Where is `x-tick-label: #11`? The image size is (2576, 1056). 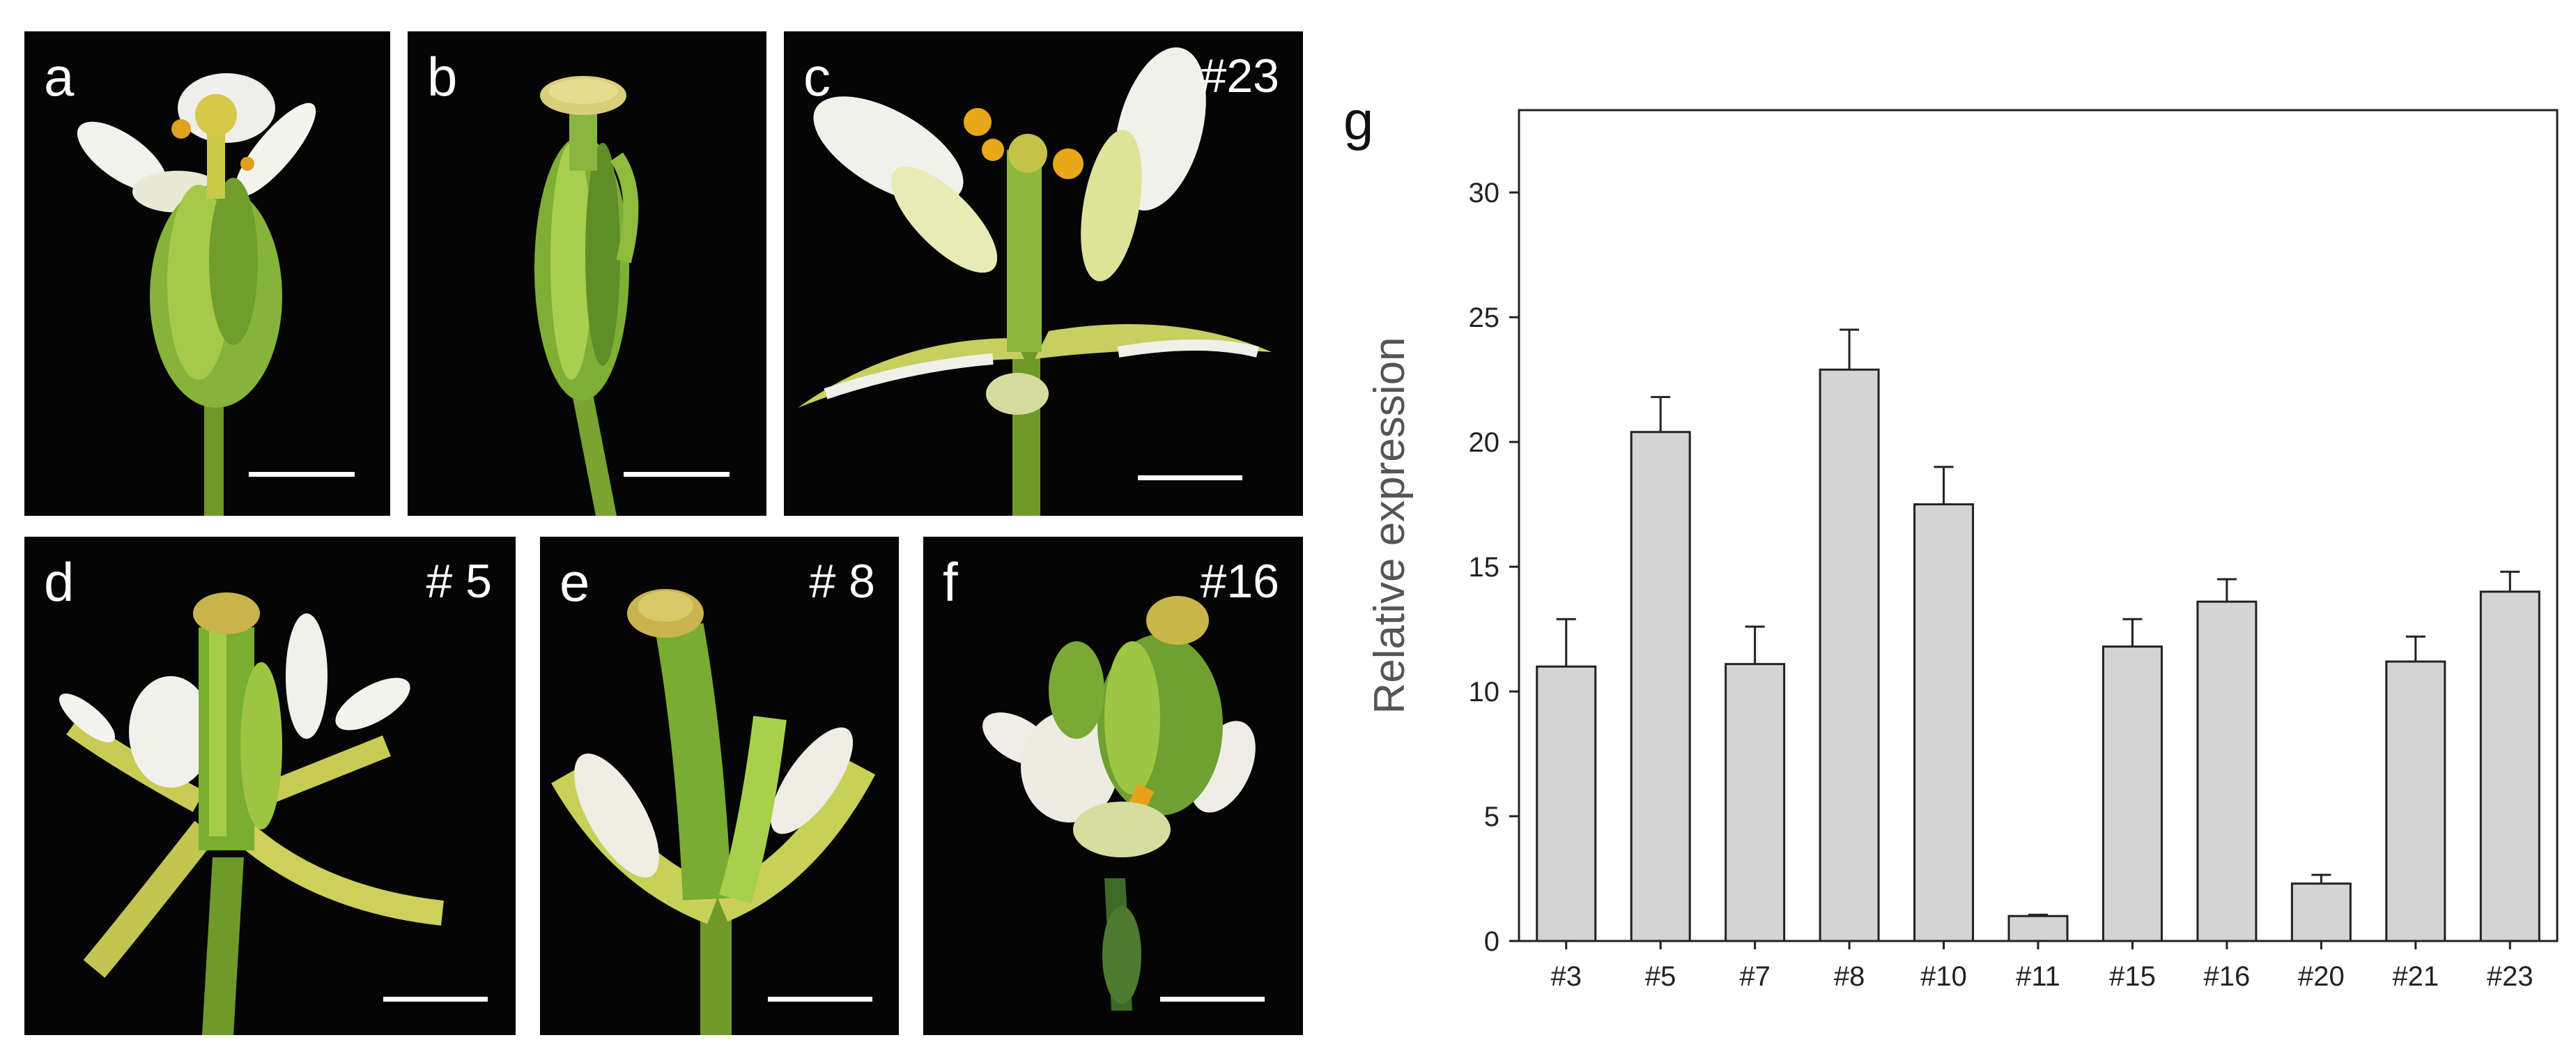
x-tick-label: #11 is located at coordinates (2038, 976).